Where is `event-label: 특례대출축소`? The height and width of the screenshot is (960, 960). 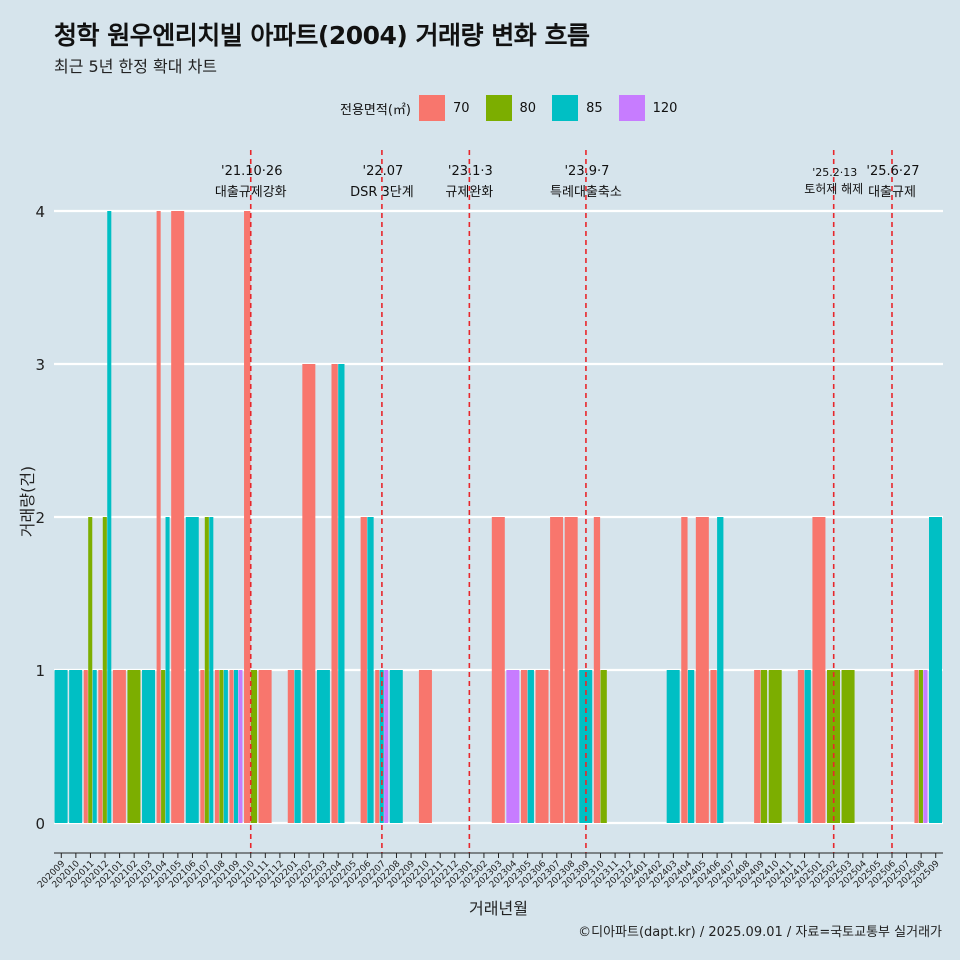
event-label: 특례대출축소 is located at coordinates (586, 192).